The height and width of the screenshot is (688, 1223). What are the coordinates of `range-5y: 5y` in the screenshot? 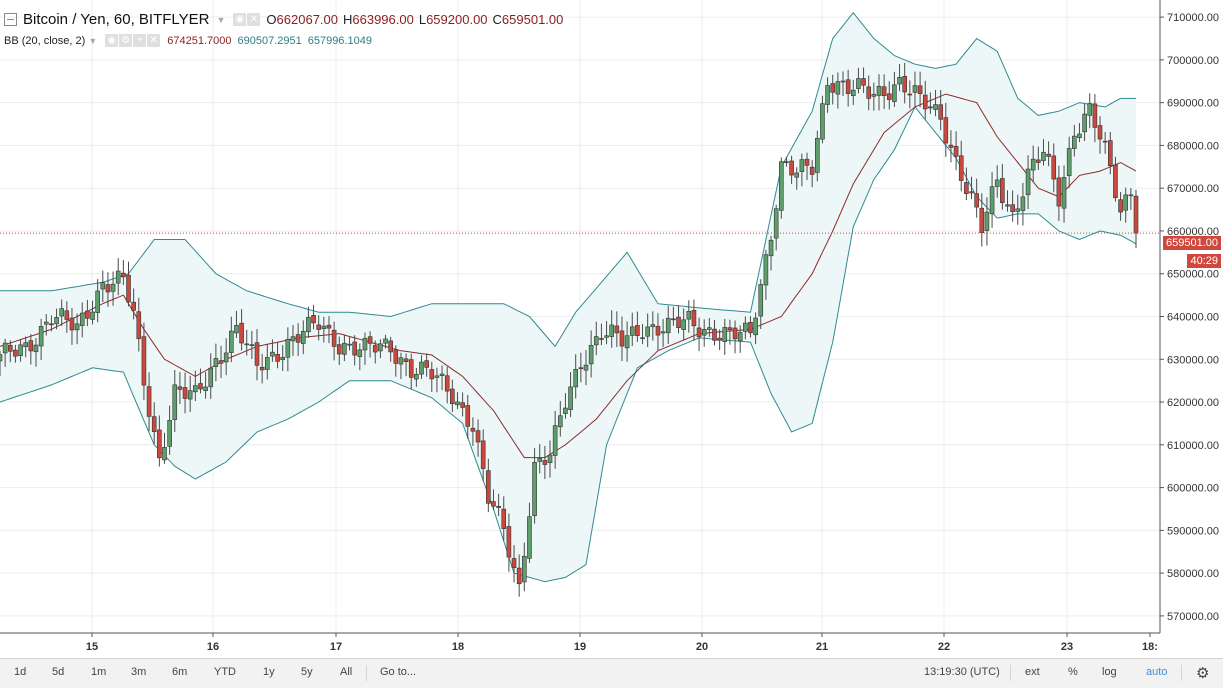 It's located at (307, 672).